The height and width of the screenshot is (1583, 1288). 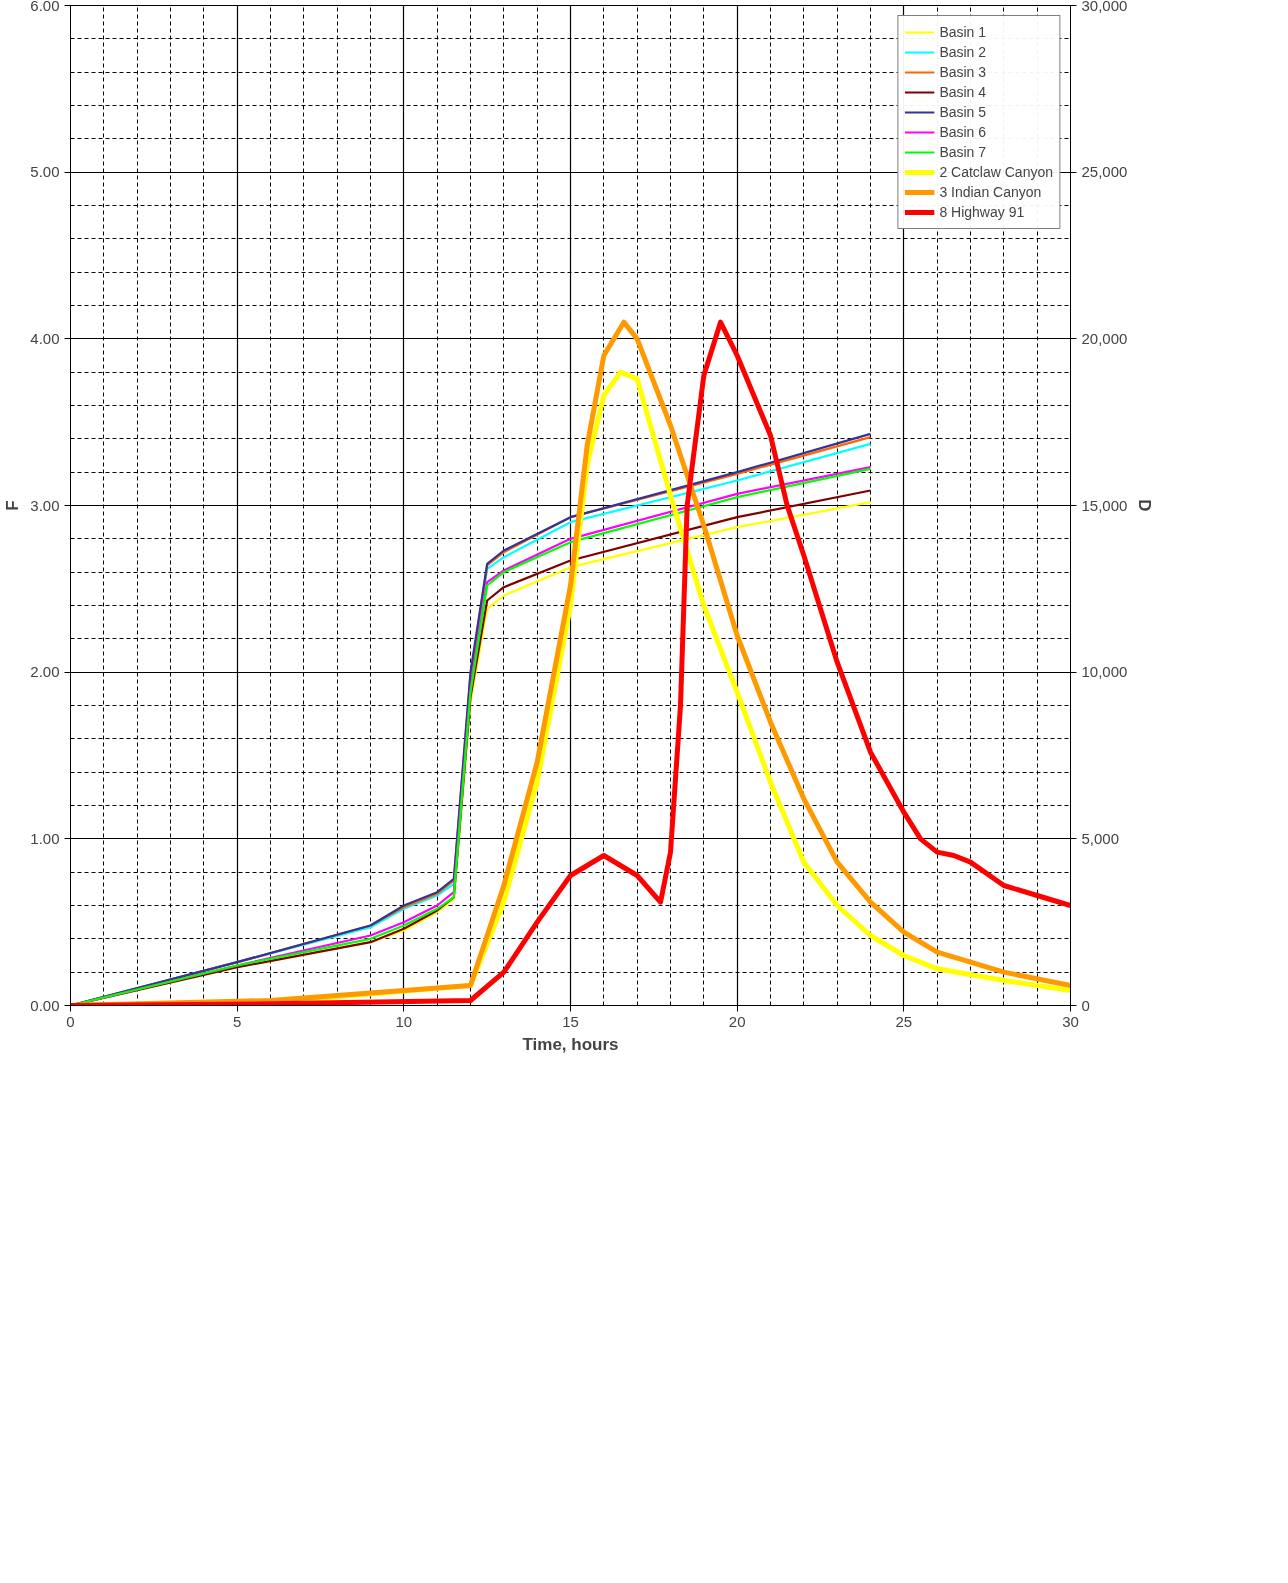 What do you see at coordinates (963, 72) in the screenshot?
I see `legend-label: Basin 3` at bounding box center [963, 72].